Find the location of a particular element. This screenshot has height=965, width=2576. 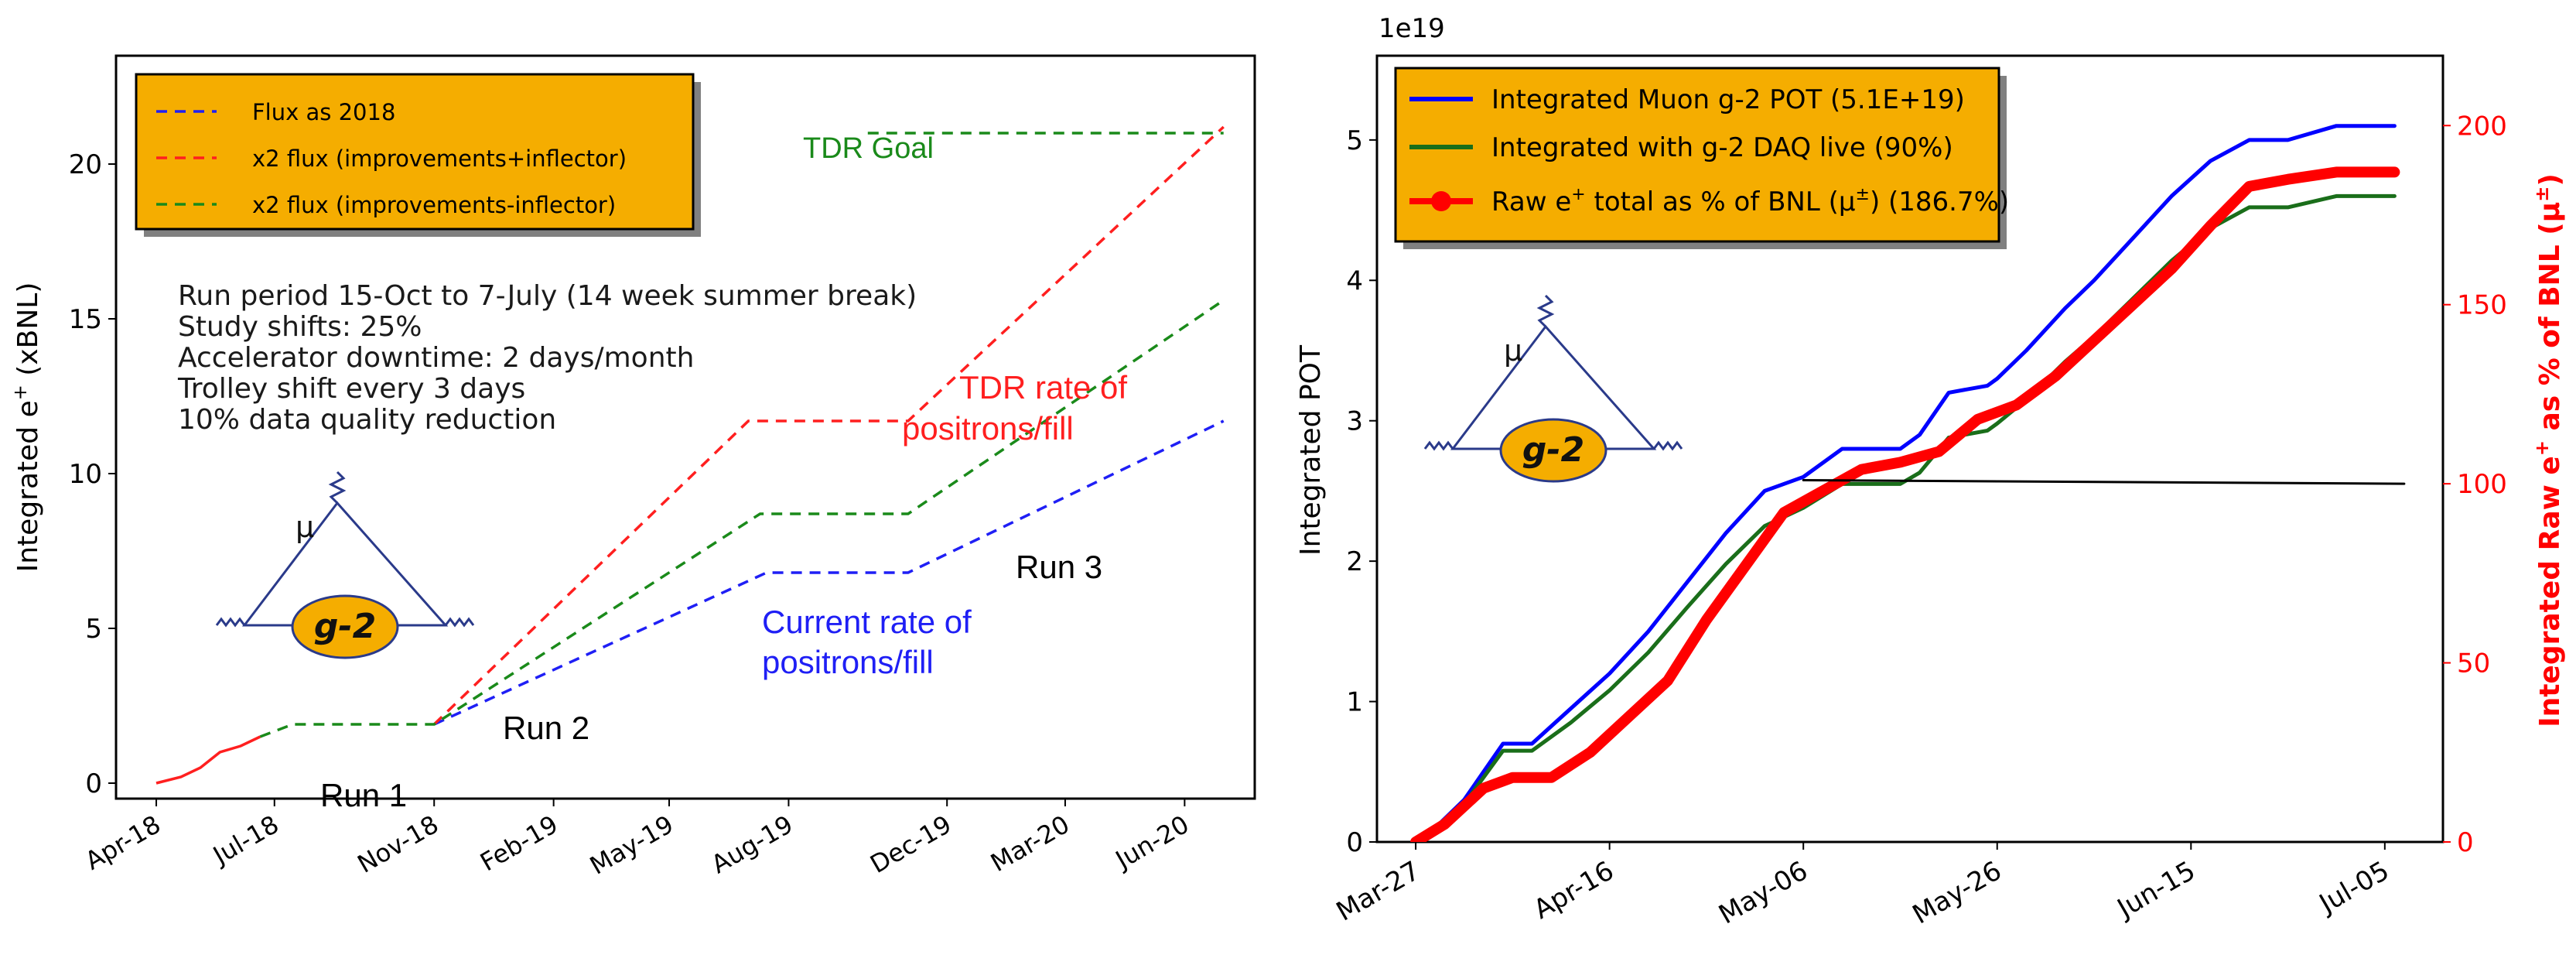

x-tick-label: Apr-16 is located at coordinates (1574, 890).